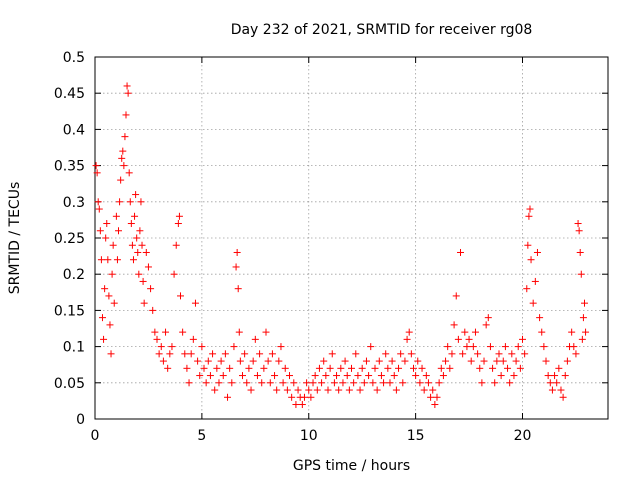 Image resolution: width=640 pixels, height=484 pixels. Describe the element at coordinates (69, 311) in the screenshot. I see `y-tick-label: 0.15` at that location.